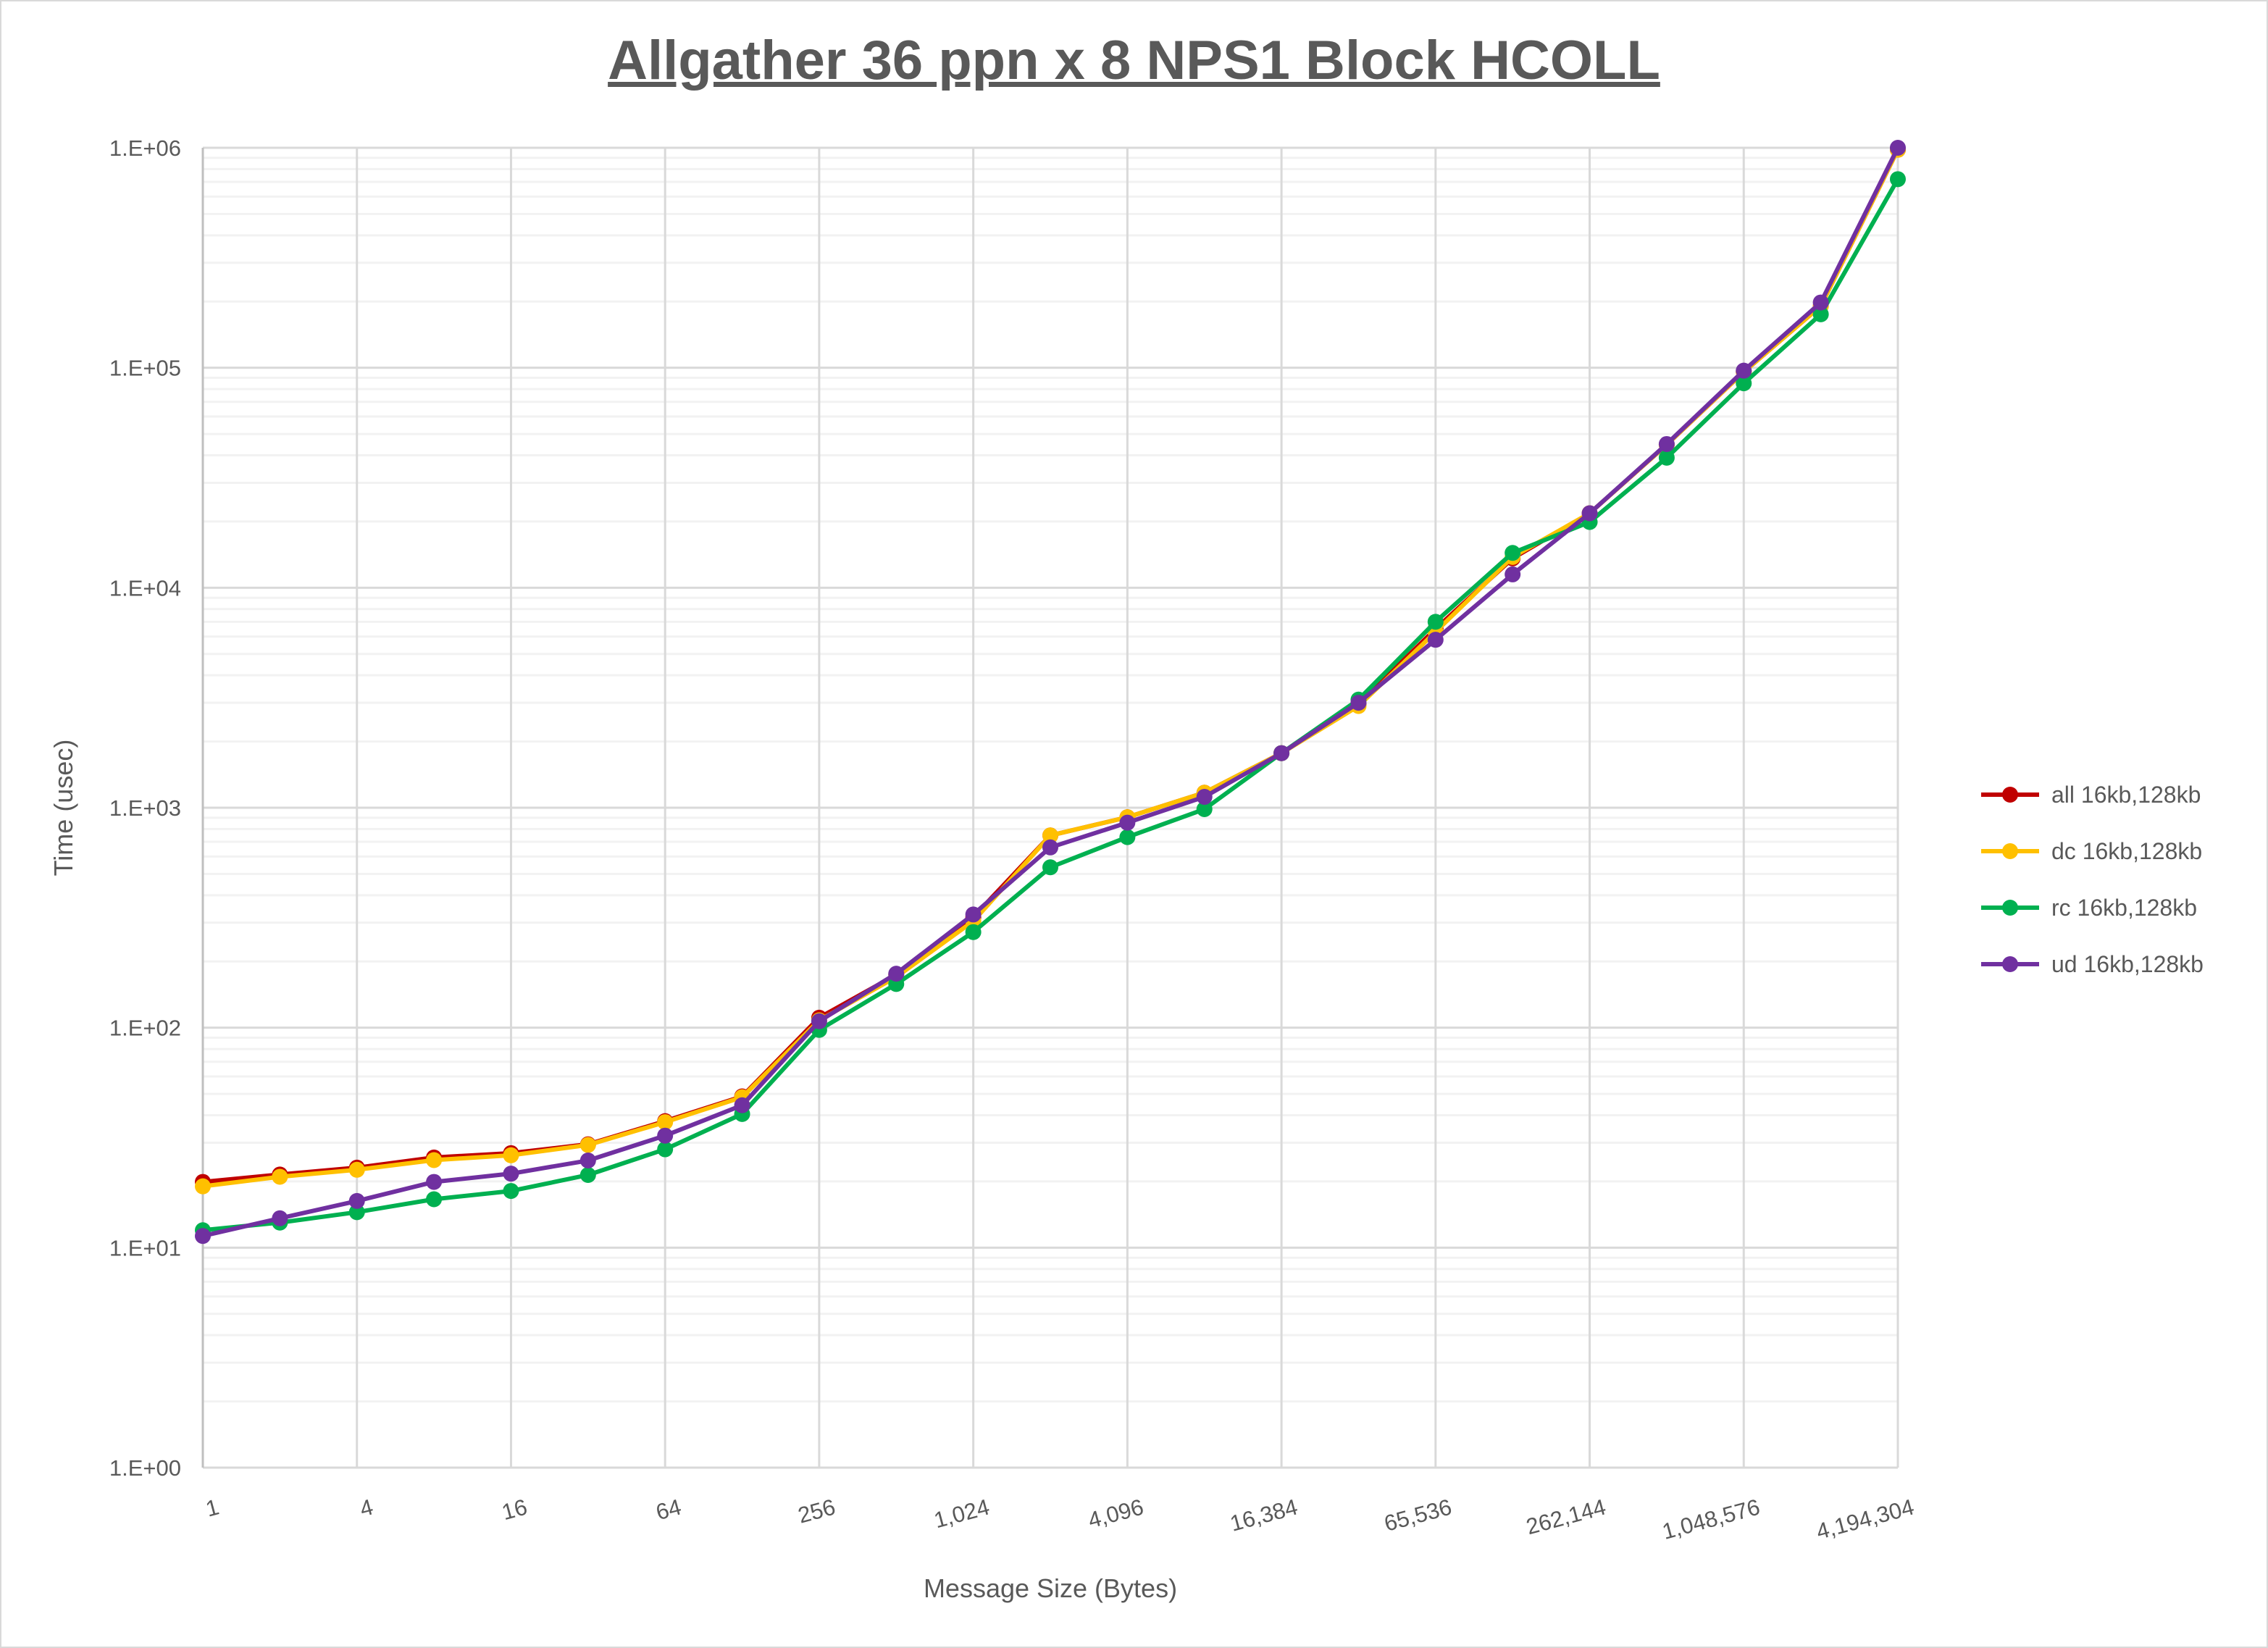 Image resolution: width=2268 pixels, height=1648 pixels. Describe the element at coordinates (64, 808) in the screenshot. I see `y-axis-title: Time (usec)` at that location.